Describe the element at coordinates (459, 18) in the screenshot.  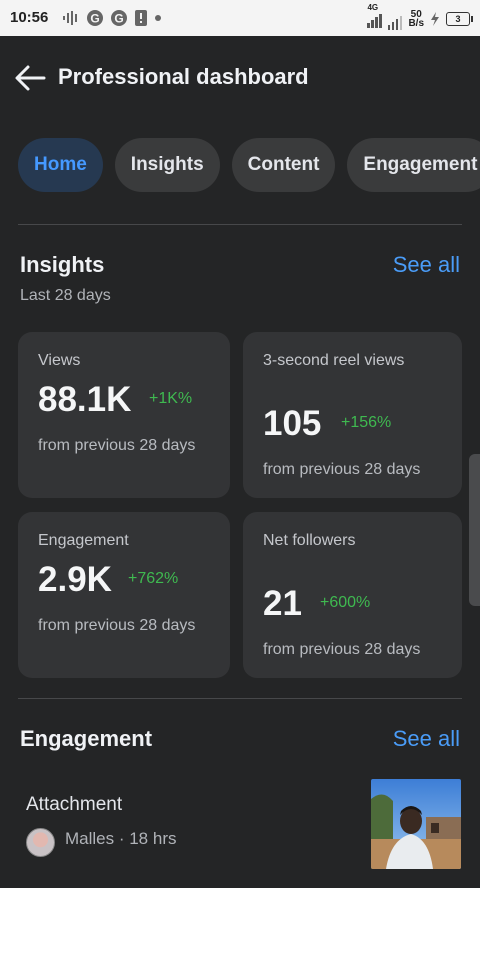
I see `battery-icon: 3` at that location.